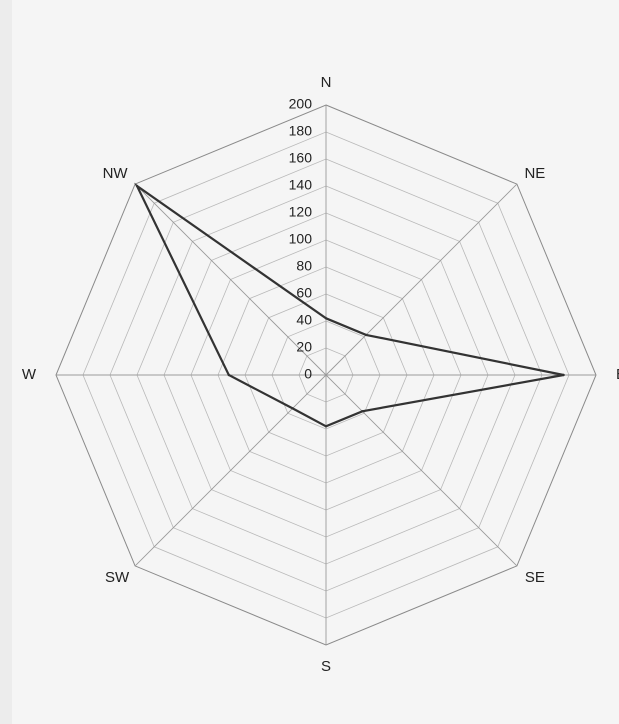 Image resolution: width=619 pixels, height=724 pixels. What do you see at coordinates (421, 470) in the screenshot?
I see `spoke-se` at bounding box center [421, 470].